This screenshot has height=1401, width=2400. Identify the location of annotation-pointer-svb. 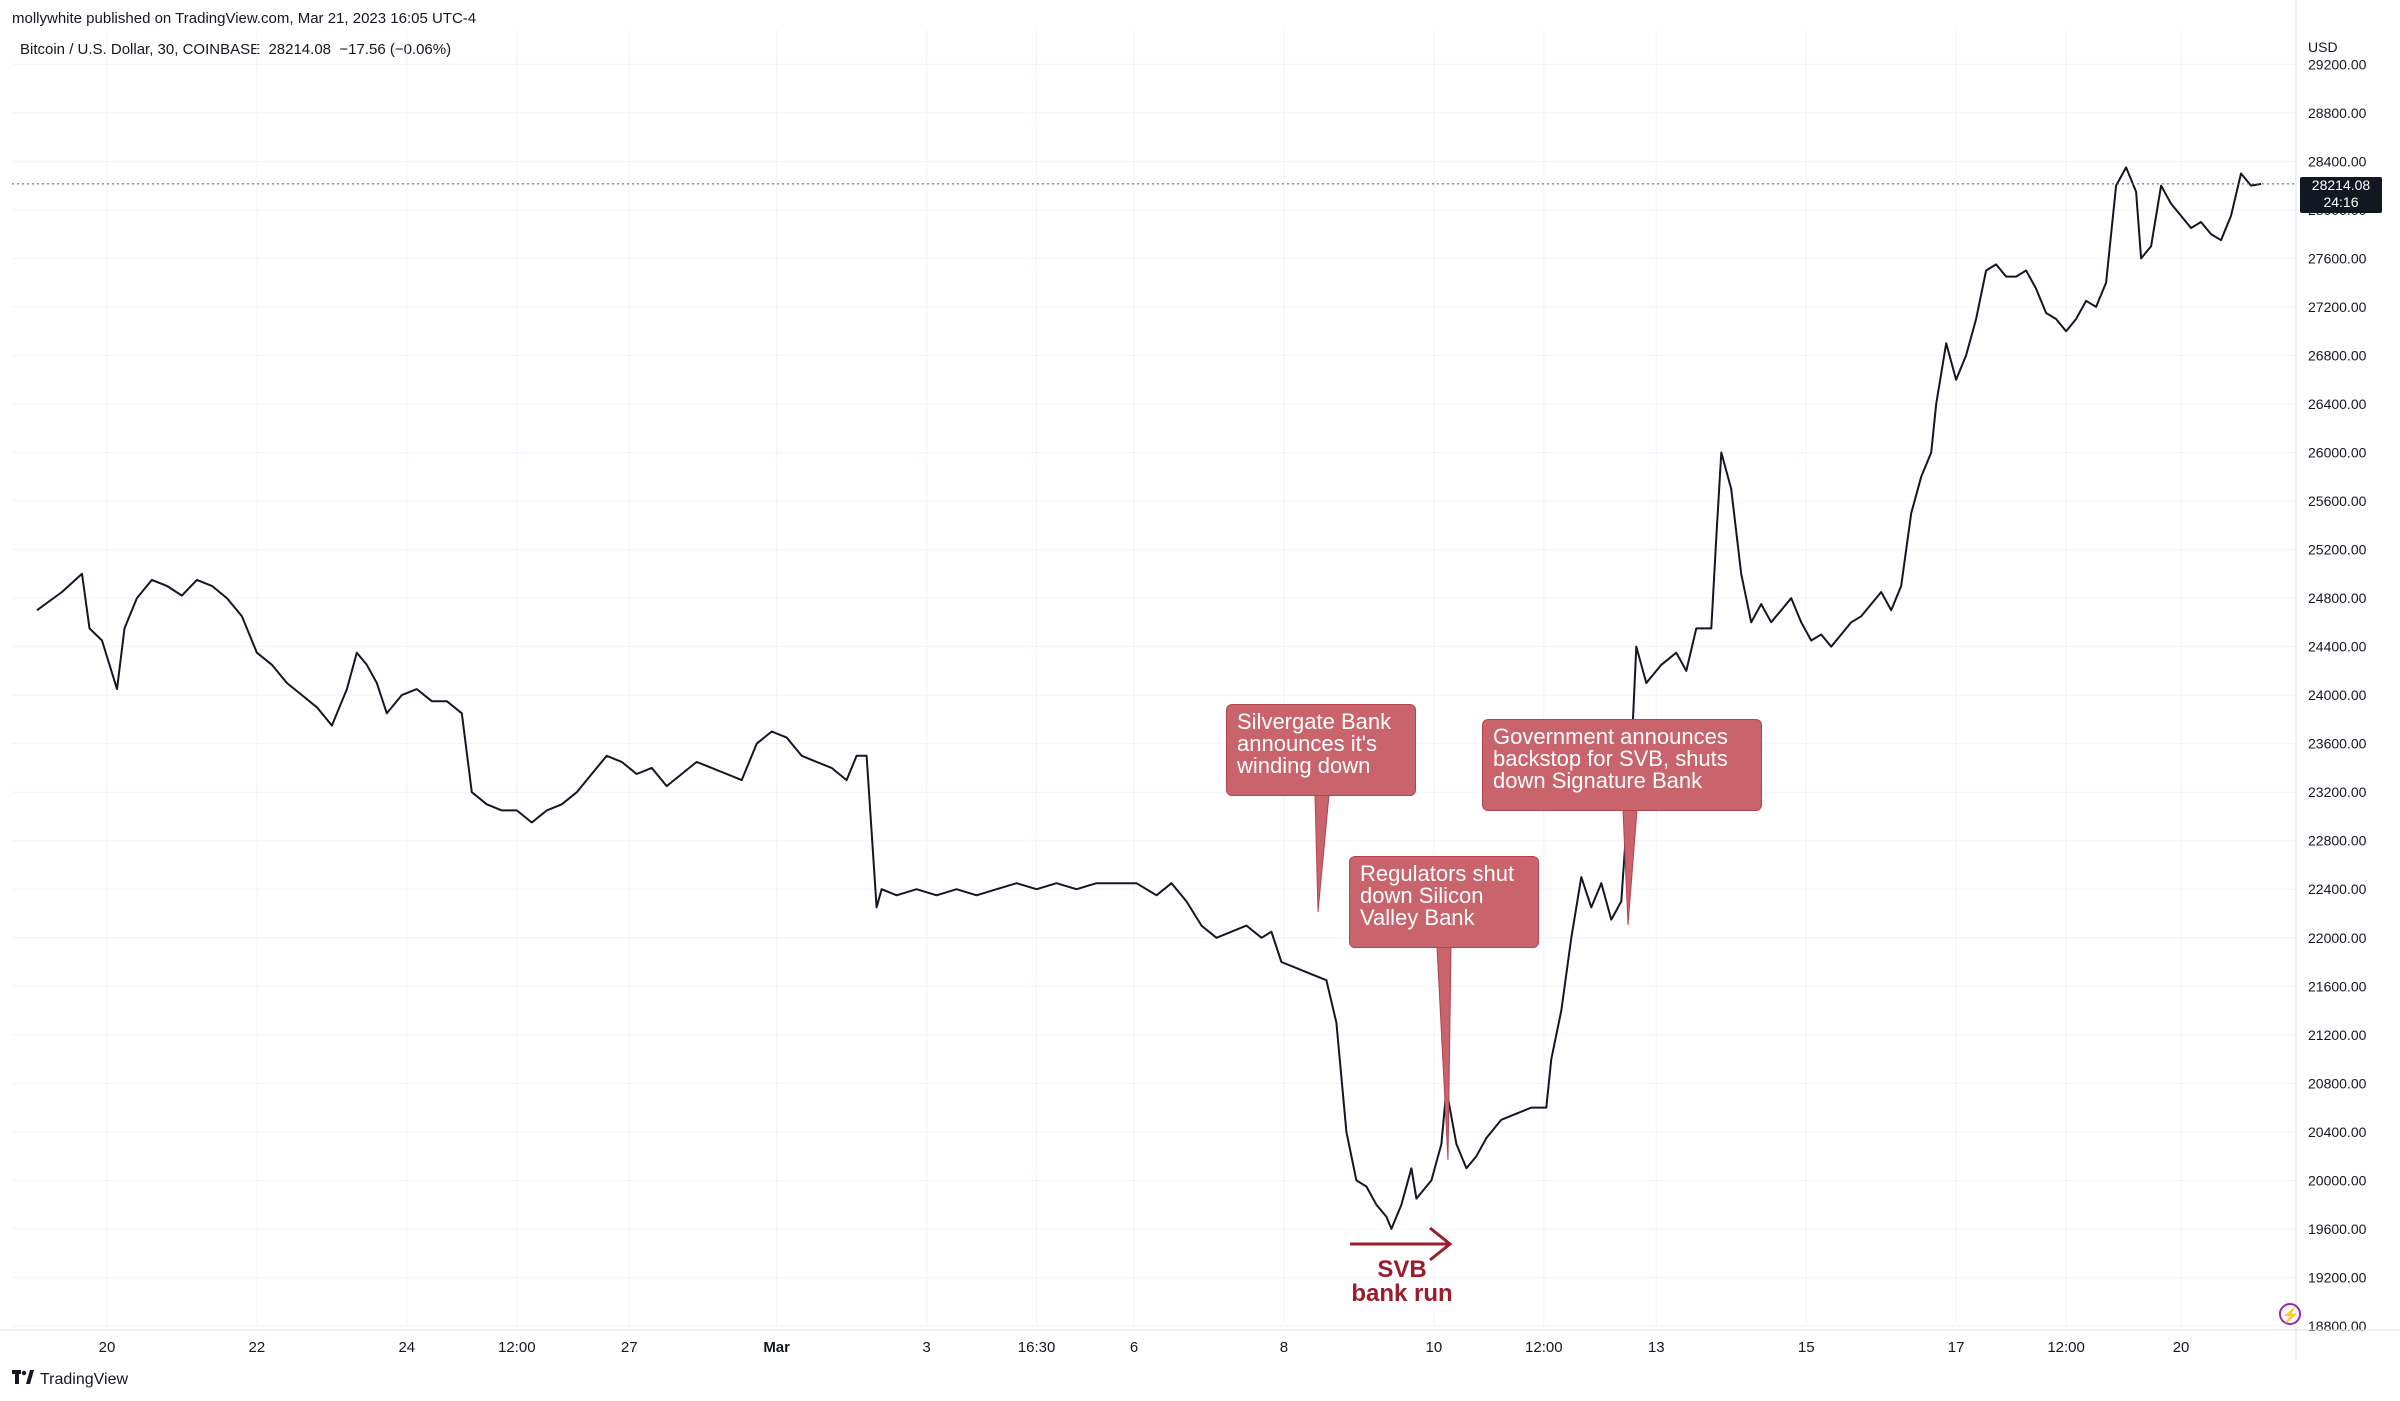
(1444, 1053).